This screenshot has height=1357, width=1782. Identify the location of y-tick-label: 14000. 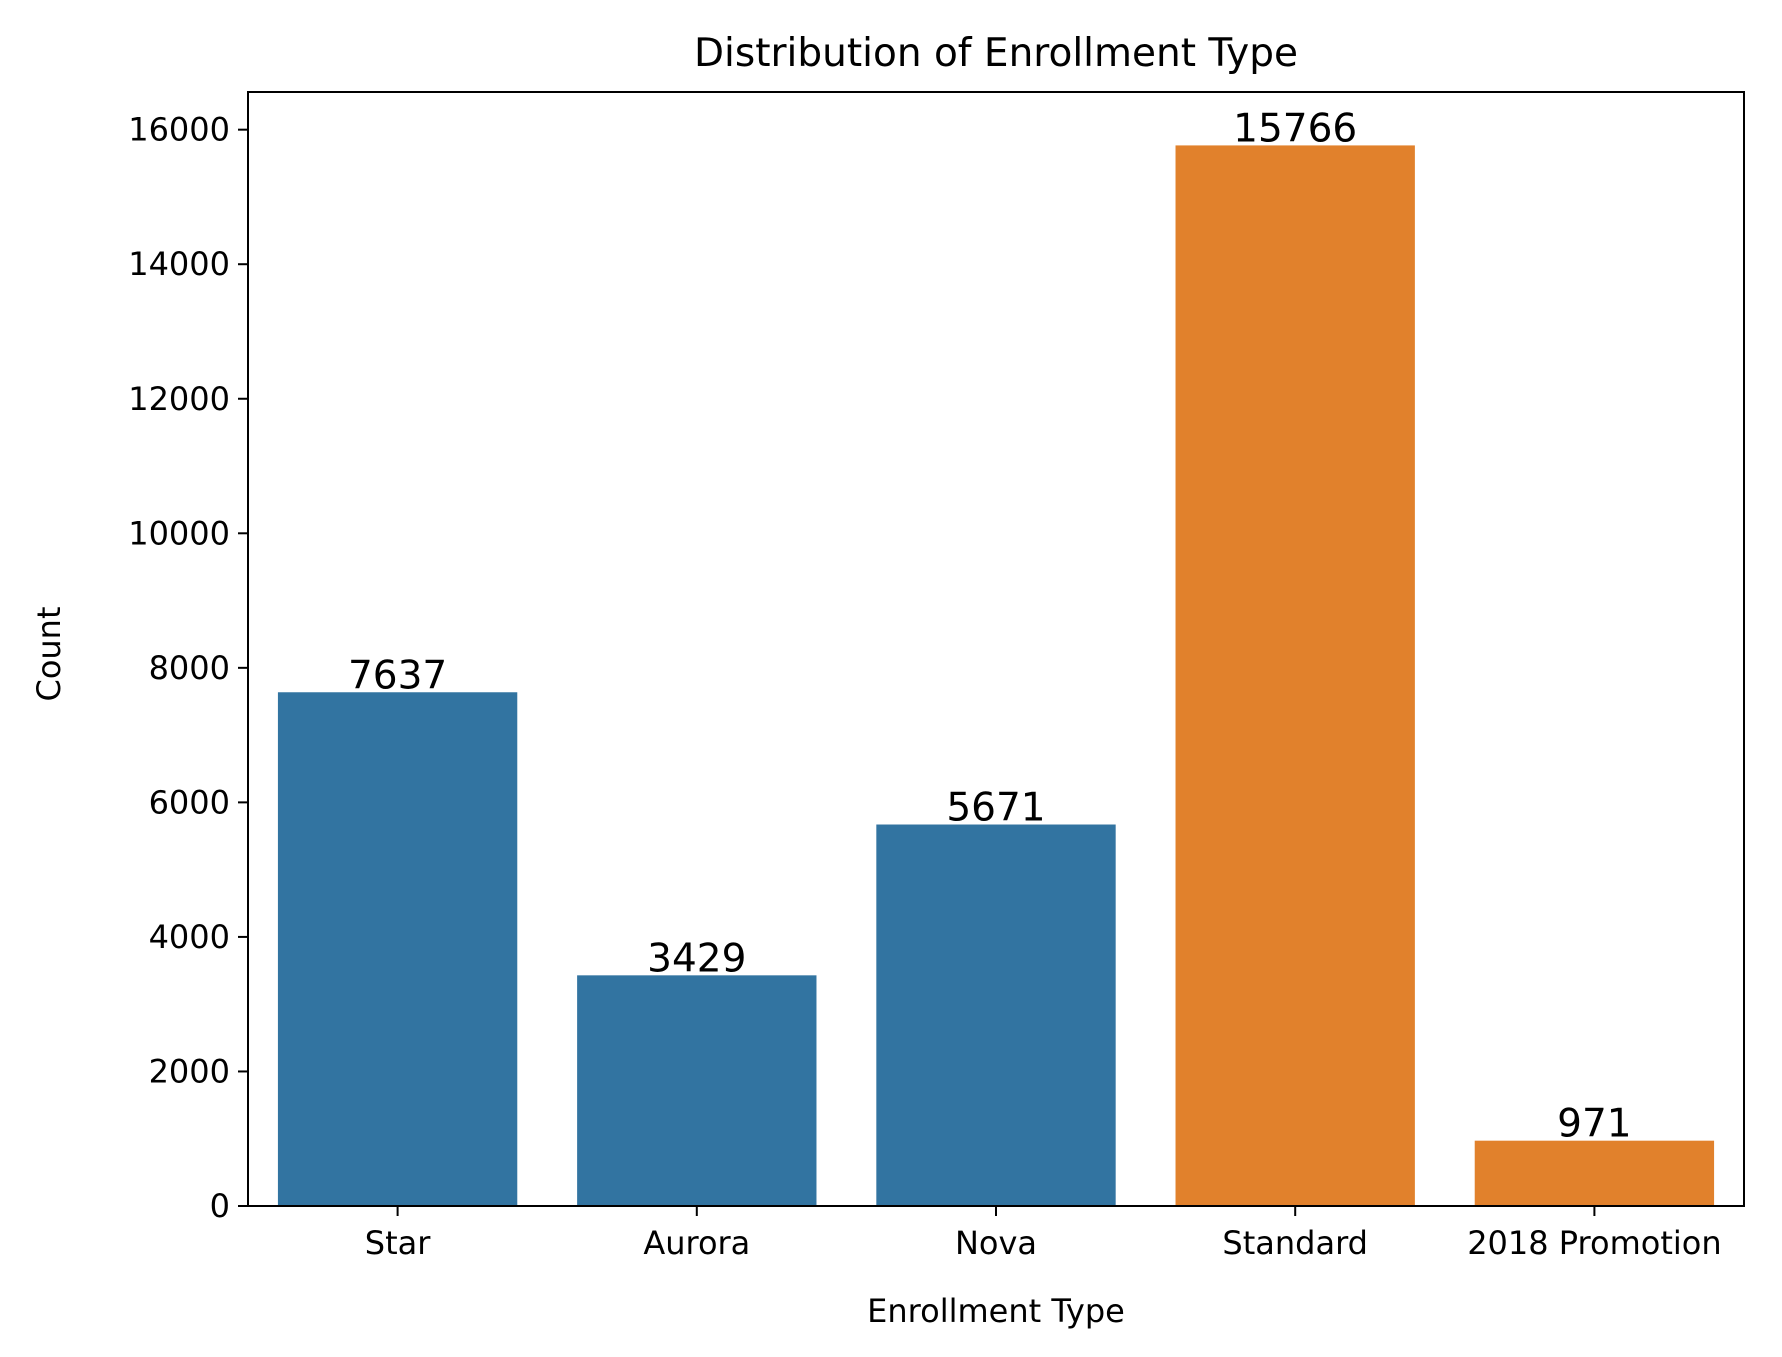
(179, 264).